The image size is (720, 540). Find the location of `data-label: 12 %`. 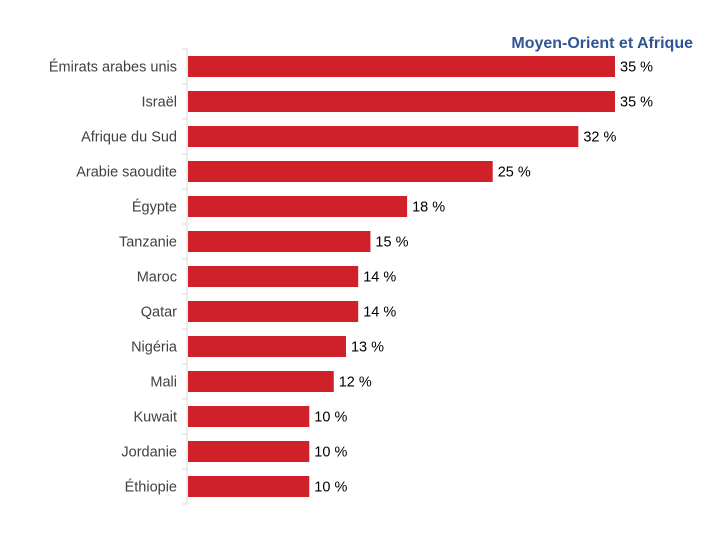

data-label: 12 % is located at coordinates (355, 383).